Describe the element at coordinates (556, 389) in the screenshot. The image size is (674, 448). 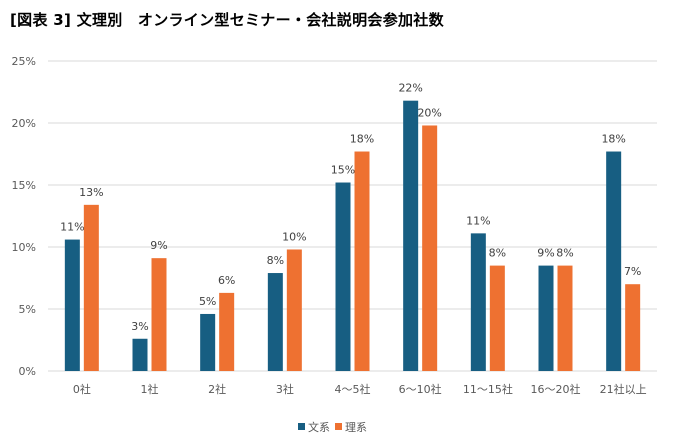
I see `x-tick-label: 16～20社` at that location.